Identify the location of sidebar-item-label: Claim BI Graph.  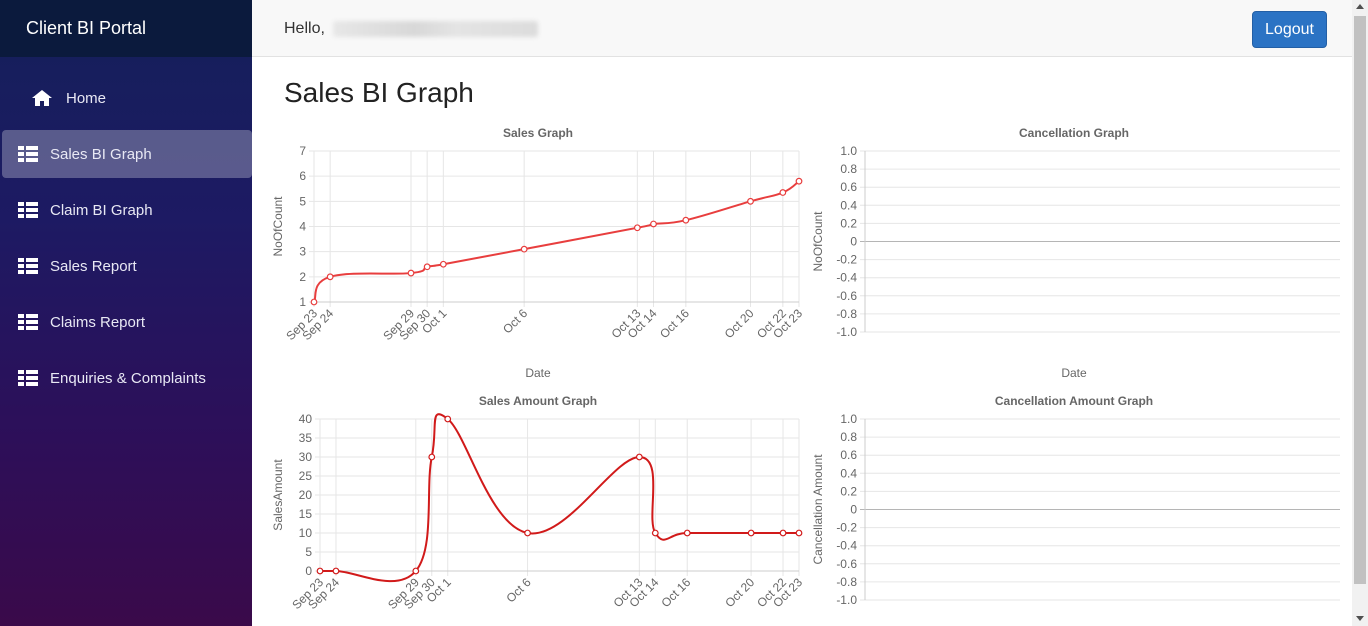
(101, 210).